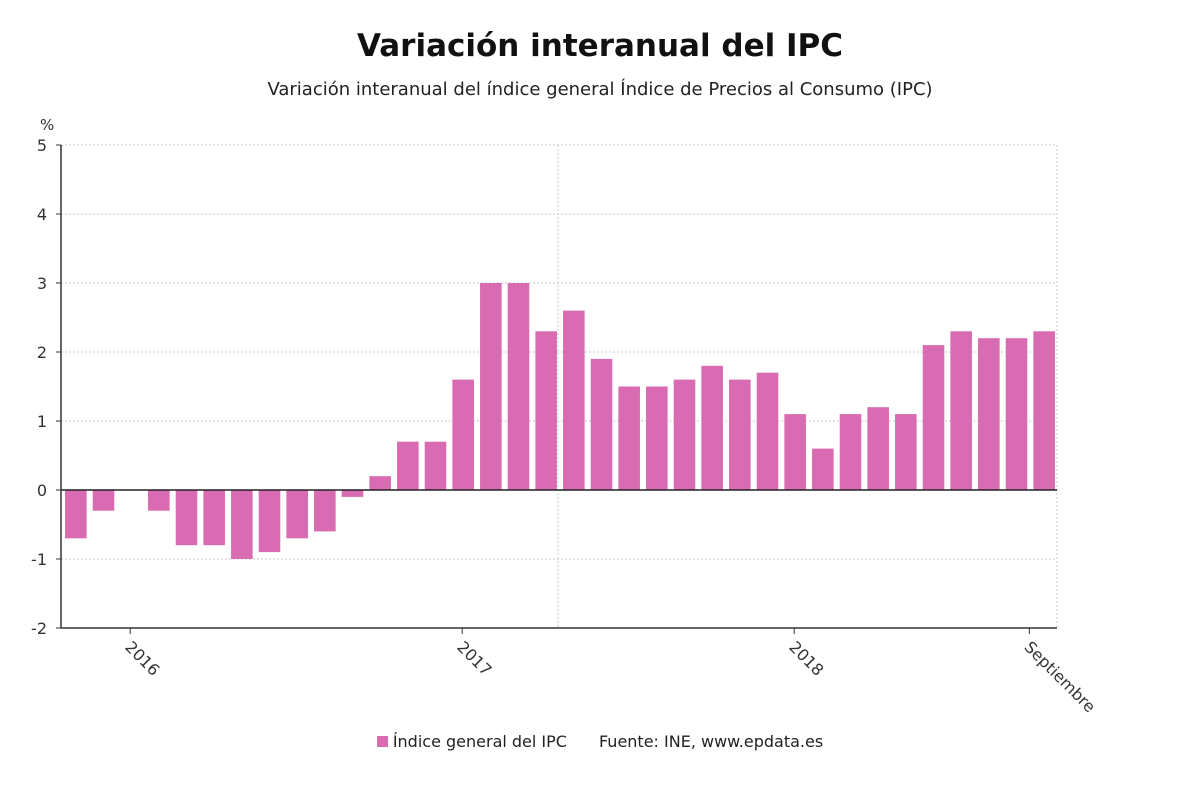 The height and width of the screenshot is (808, 1200). I want to click on y-tick-label: 2, so click(42, 352).